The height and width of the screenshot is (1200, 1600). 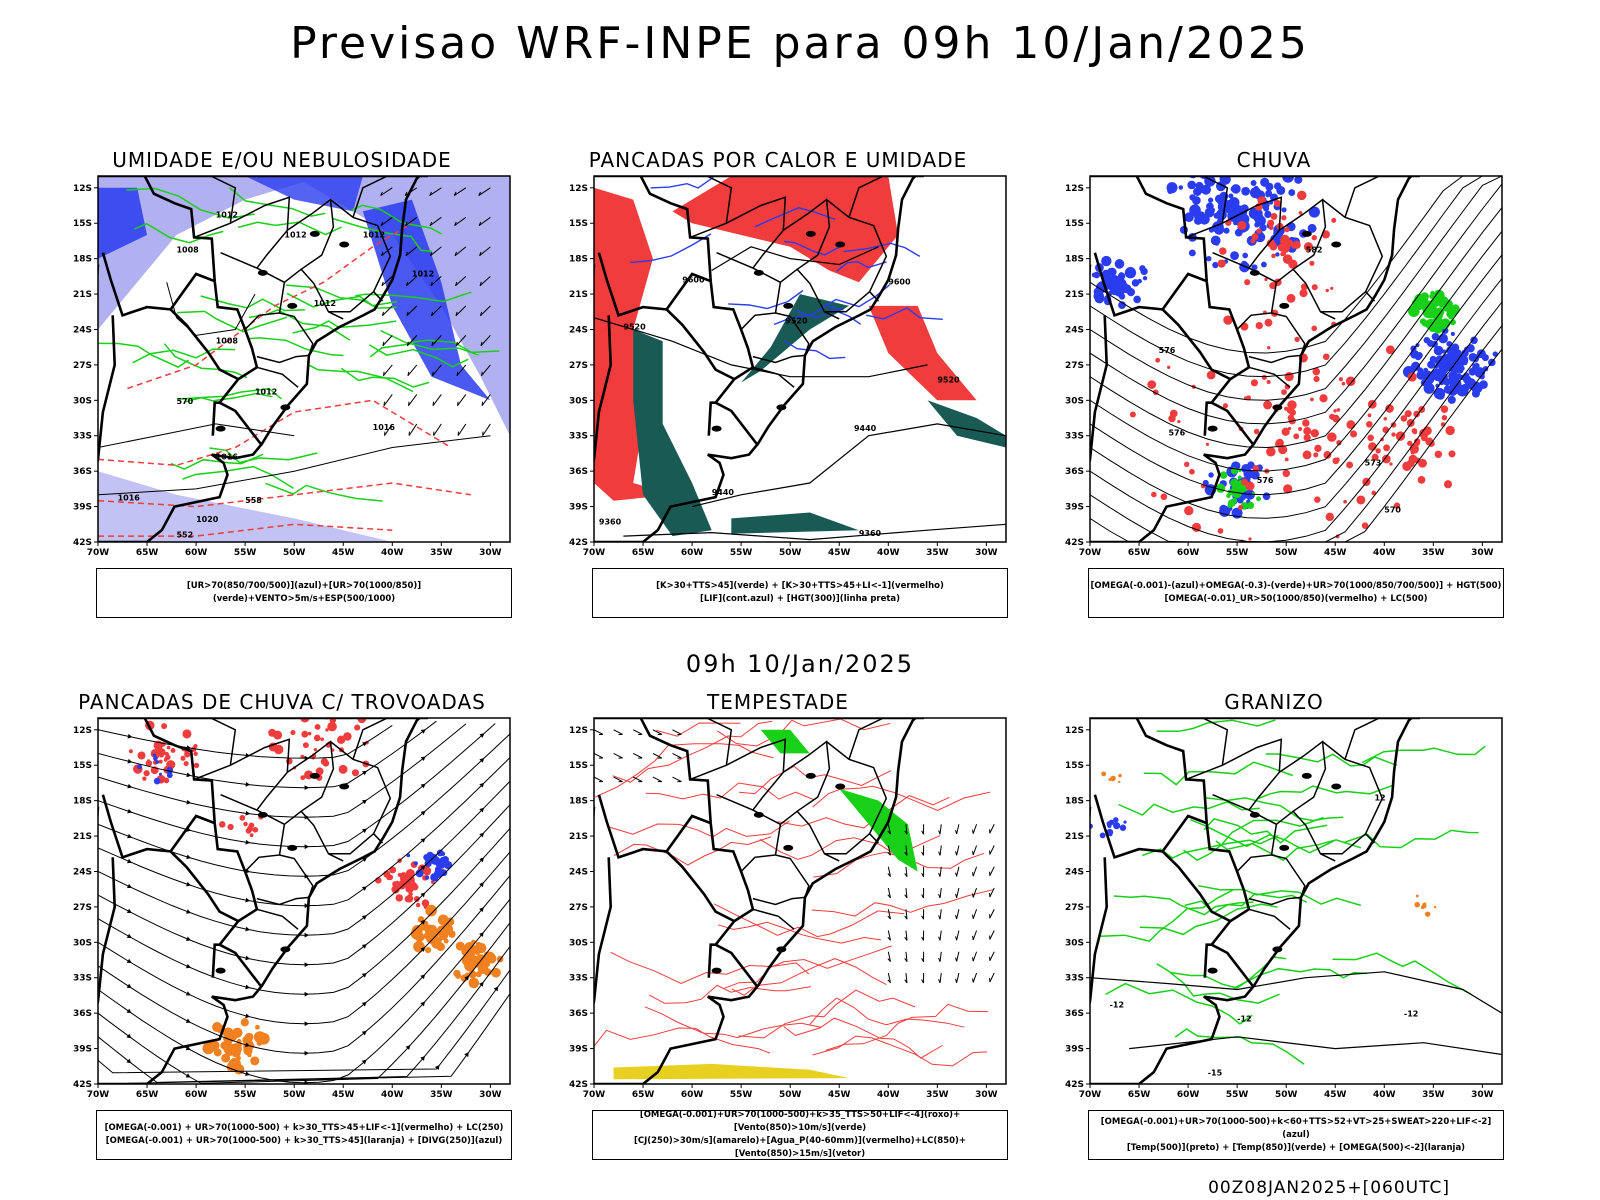 What do you see at coordinates (693, 279) in the screenshot?
I see `contour-label: 9600` at bounding box center [693, 279].